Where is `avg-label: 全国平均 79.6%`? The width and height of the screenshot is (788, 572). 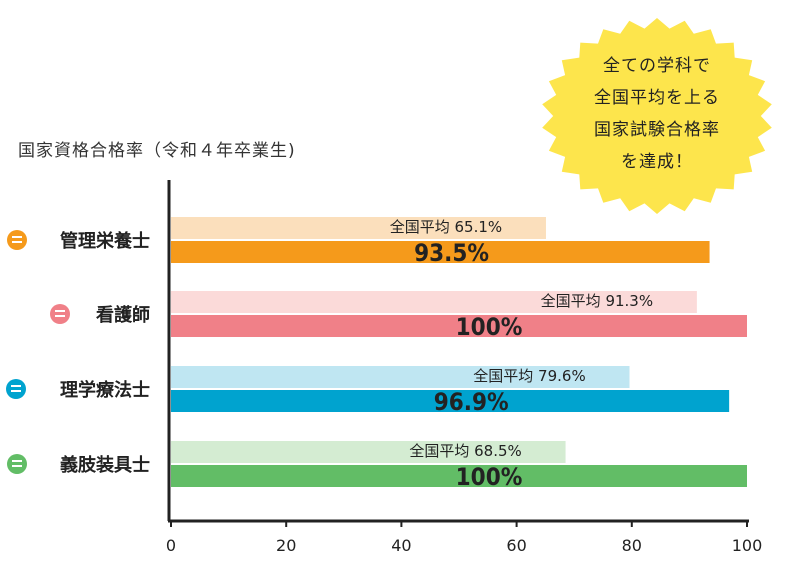 avg-label: 全国平均 79.6% is located at coordinates (529, 376).